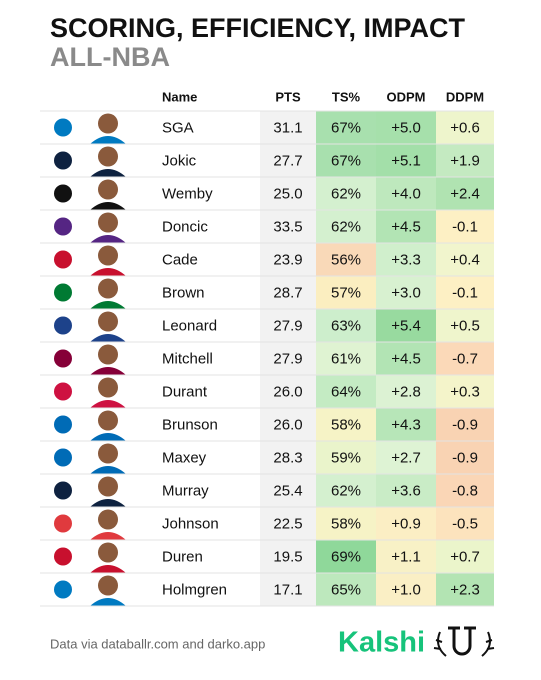 This screenshot has height=680, width=541. What do you see at coordinates (464, 641) in the screenshot?
I see `brand-logo` at bounding box center [464, 641].